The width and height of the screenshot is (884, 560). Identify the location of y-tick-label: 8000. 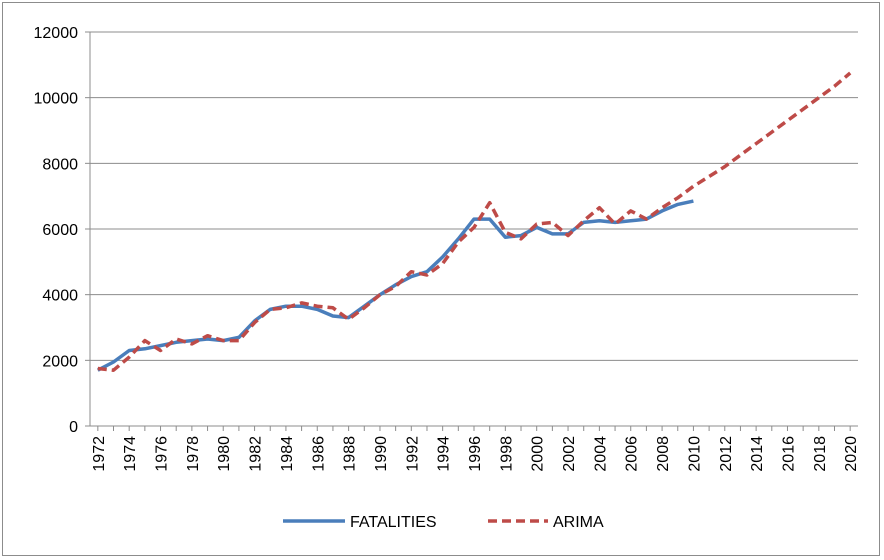
(60, 164).